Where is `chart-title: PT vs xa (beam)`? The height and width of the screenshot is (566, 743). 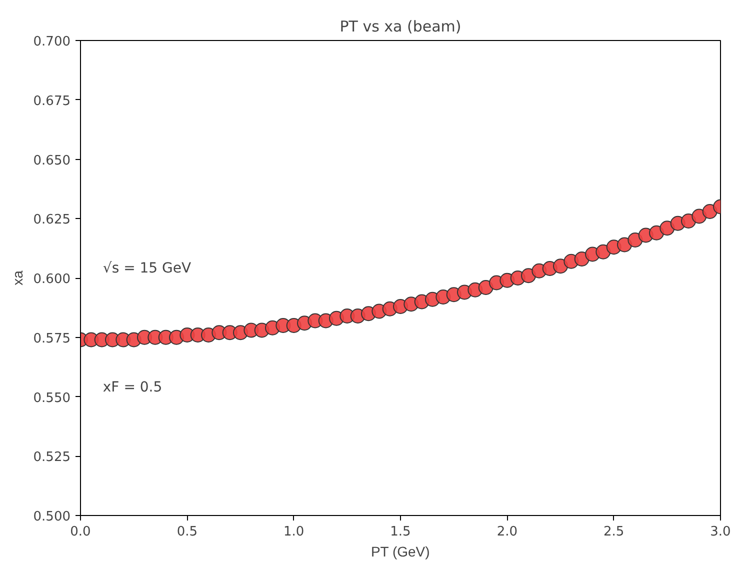 chart-title: PT vs xa (beam) is located at coordinates (401, 27).